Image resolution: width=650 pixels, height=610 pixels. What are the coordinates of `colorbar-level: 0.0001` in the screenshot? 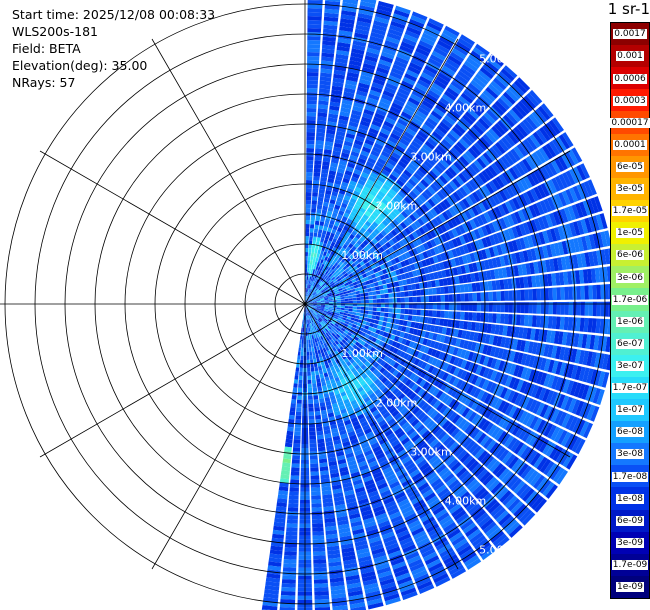 It's located at (630, 145).